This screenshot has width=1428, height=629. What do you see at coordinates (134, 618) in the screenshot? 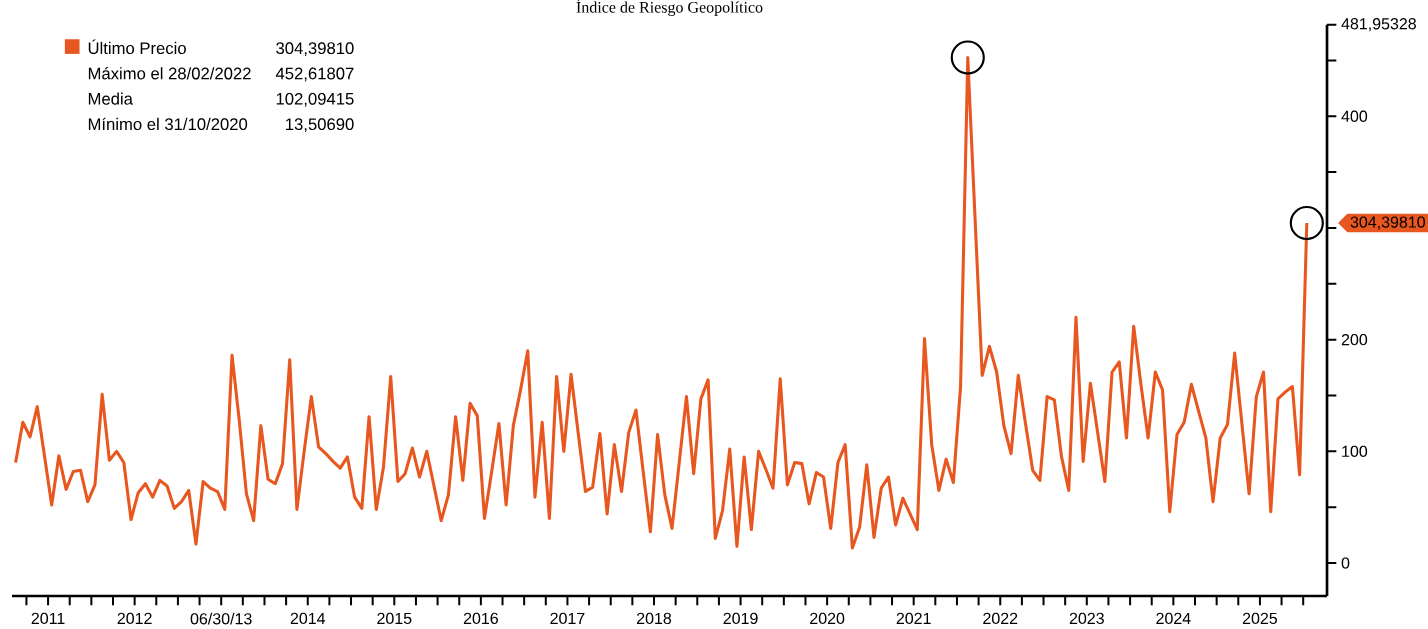
I see `x-tick-label: 2012` at bounding box center [134, 618].